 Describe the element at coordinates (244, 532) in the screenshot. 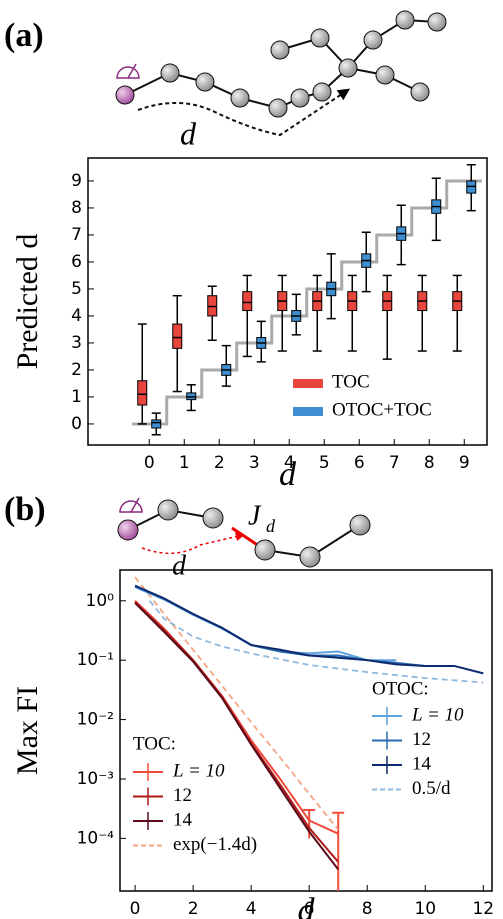

I see `schematic-b` at that location.